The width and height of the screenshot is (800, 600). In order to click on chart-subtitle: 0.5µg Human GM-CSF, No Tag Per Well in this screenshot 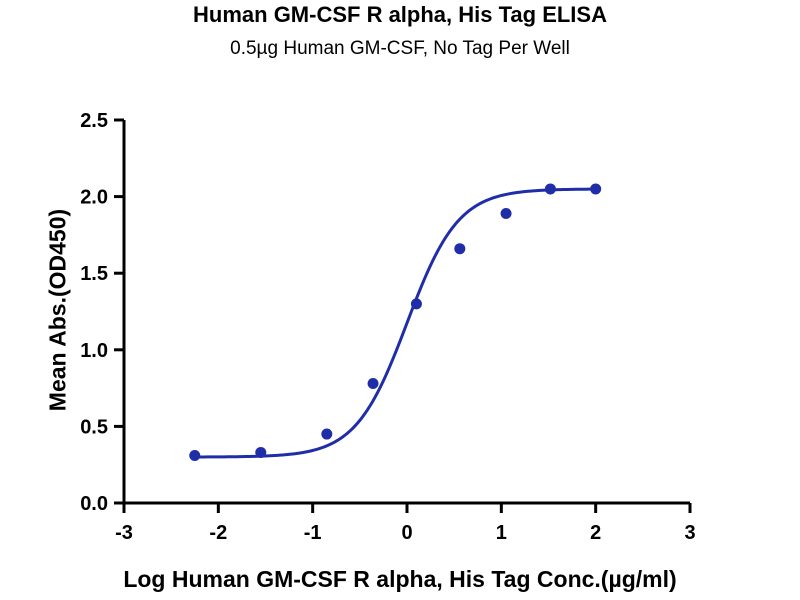, I will do `click(400, 48)`.